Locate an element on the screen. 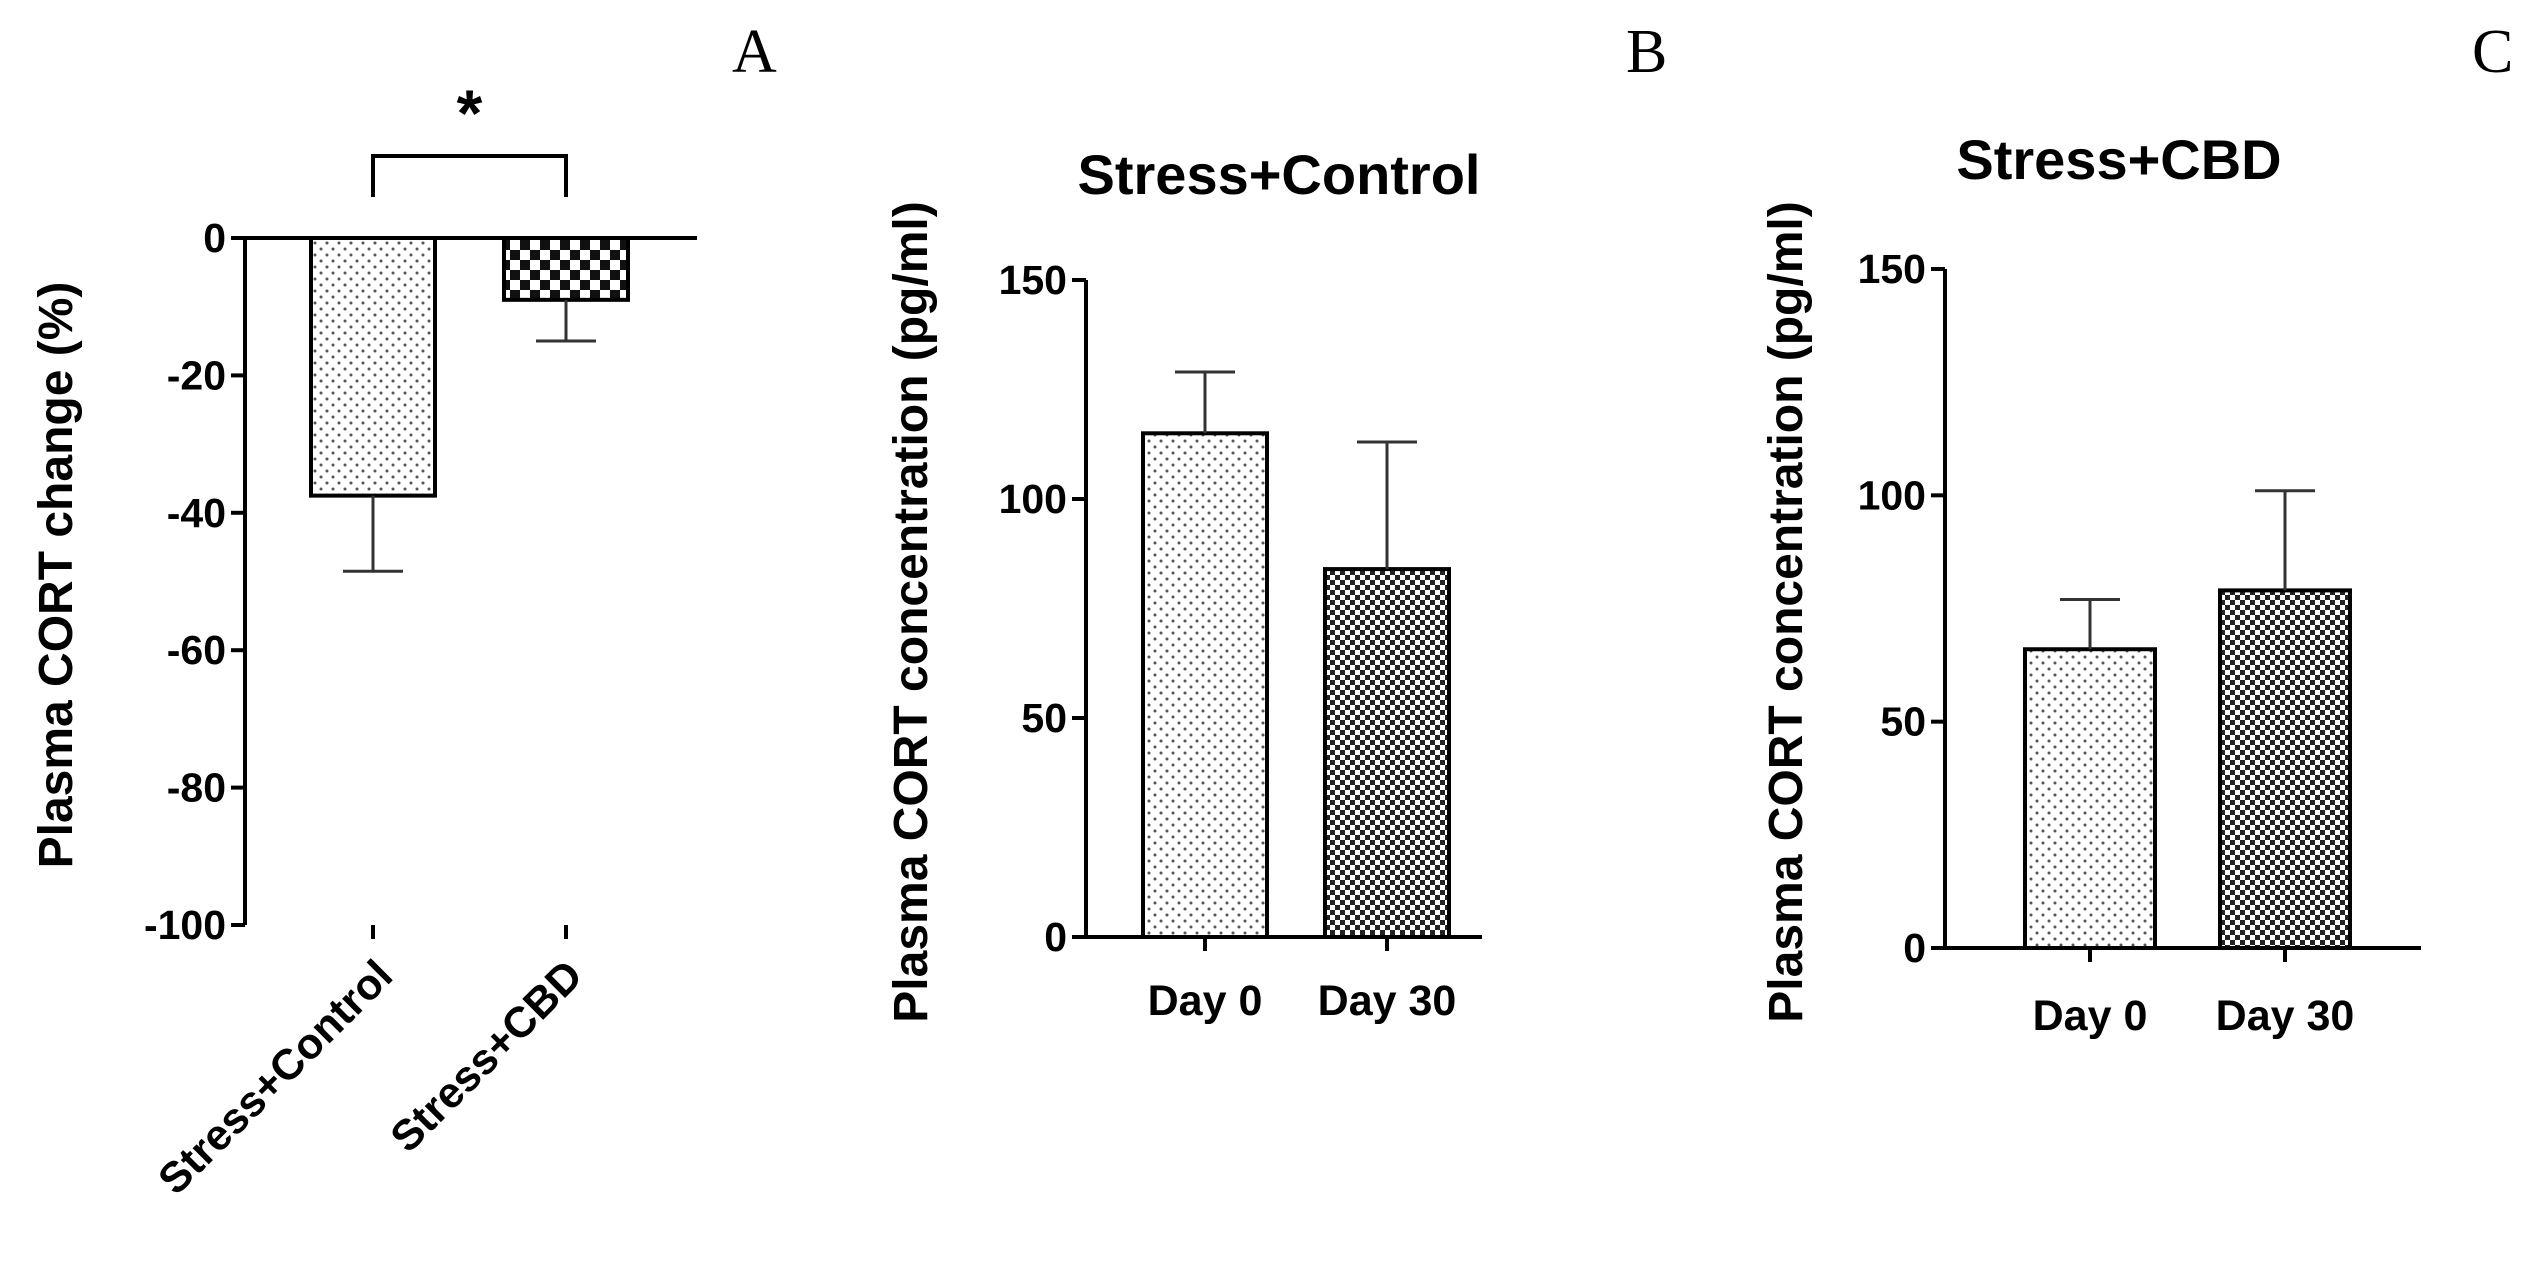 The width and height of the screenshot is (2537, 1282). x-tick-label: Stress+Control is located at coordinates (275, 1077).